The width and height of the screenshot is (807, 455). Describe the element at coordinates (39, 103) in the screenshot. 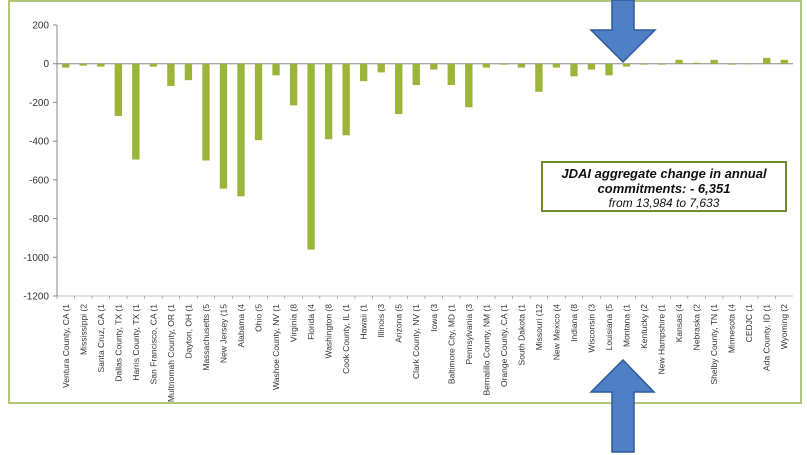

I see `y-tick-label: -200` at that location.